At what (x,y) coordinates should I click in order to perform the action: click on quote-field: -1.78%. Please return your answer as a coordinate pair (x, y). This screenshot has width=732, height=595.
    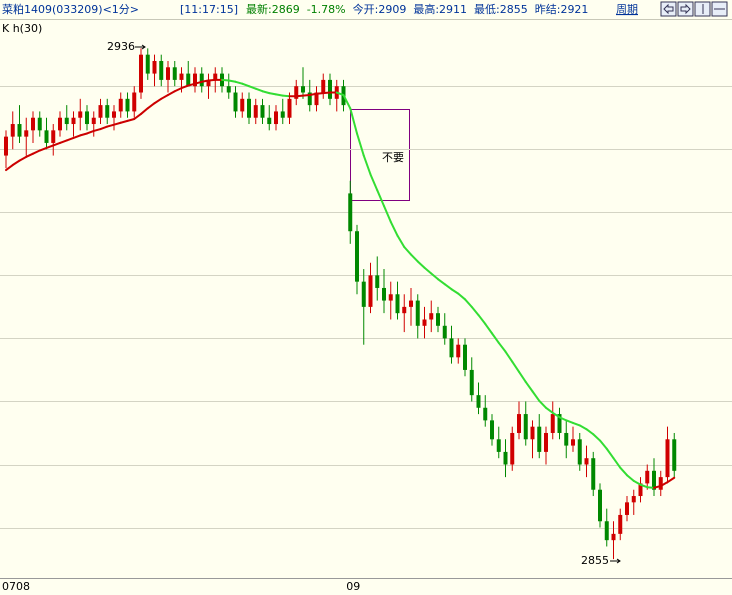
    Looking at the image, I should click on (326, 9).